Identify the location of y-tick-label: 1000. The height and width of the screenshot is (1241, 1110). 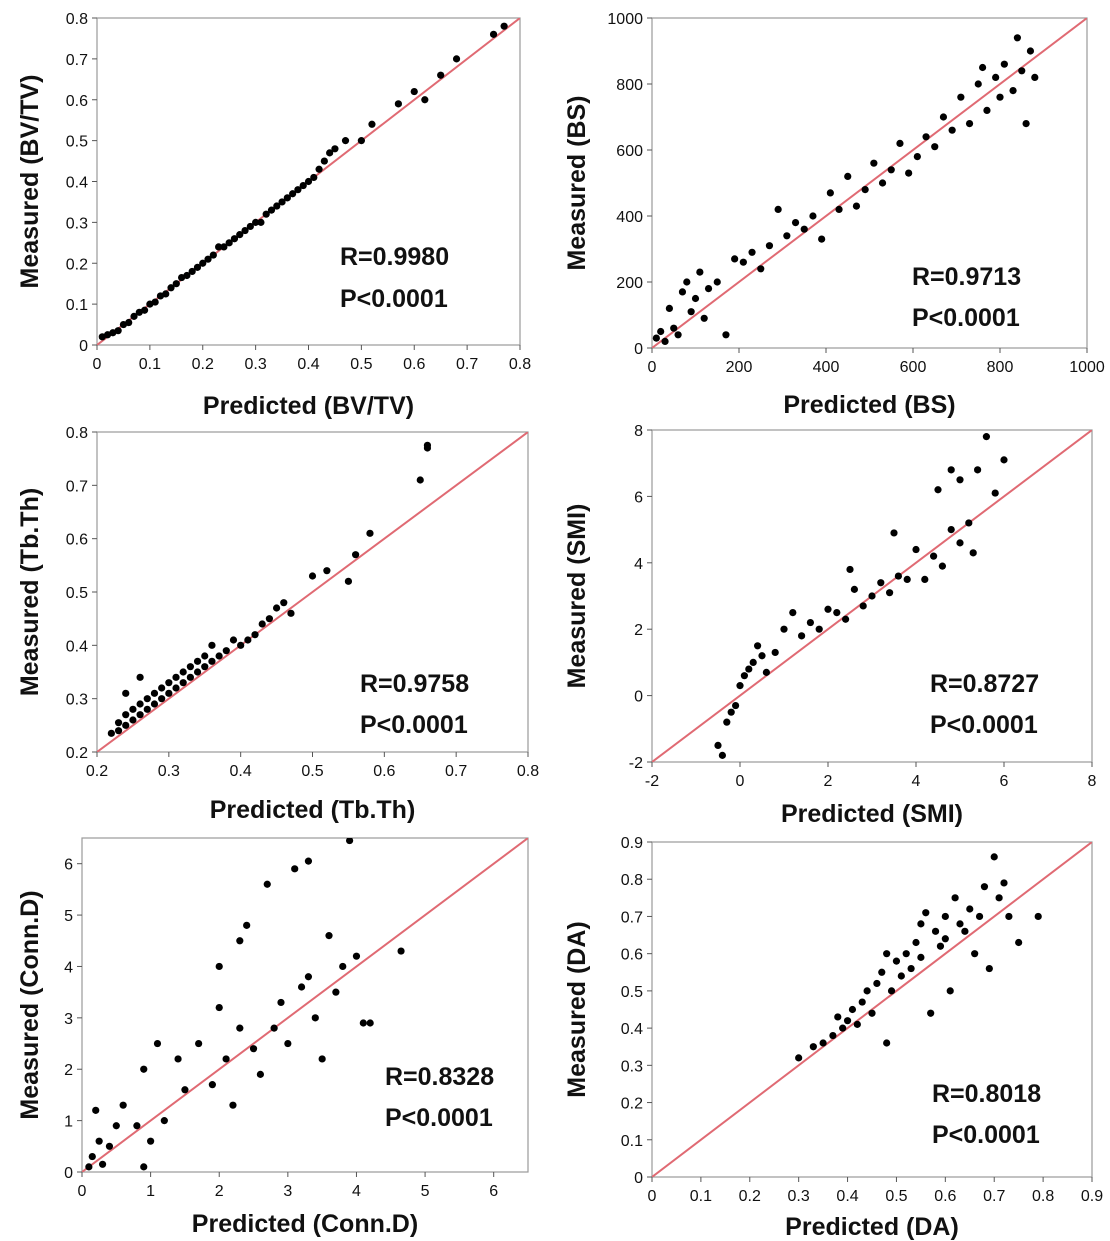
(625, 19).